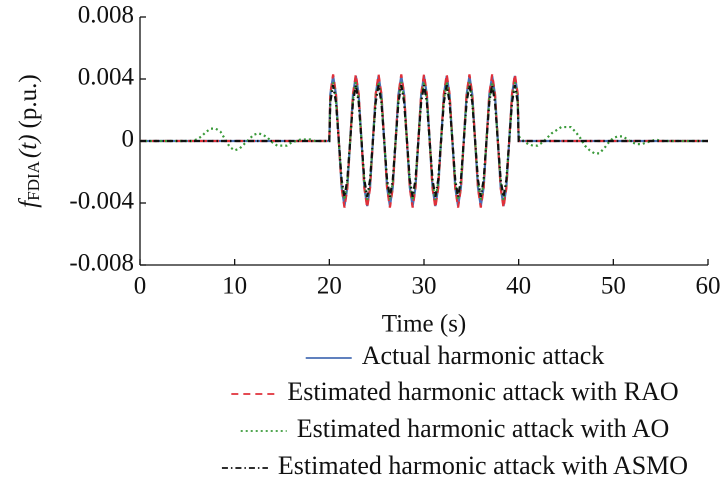  Describe the element at coordinates (234, 286) in the screenshot. I see `x-tick-label: 10` at that location.